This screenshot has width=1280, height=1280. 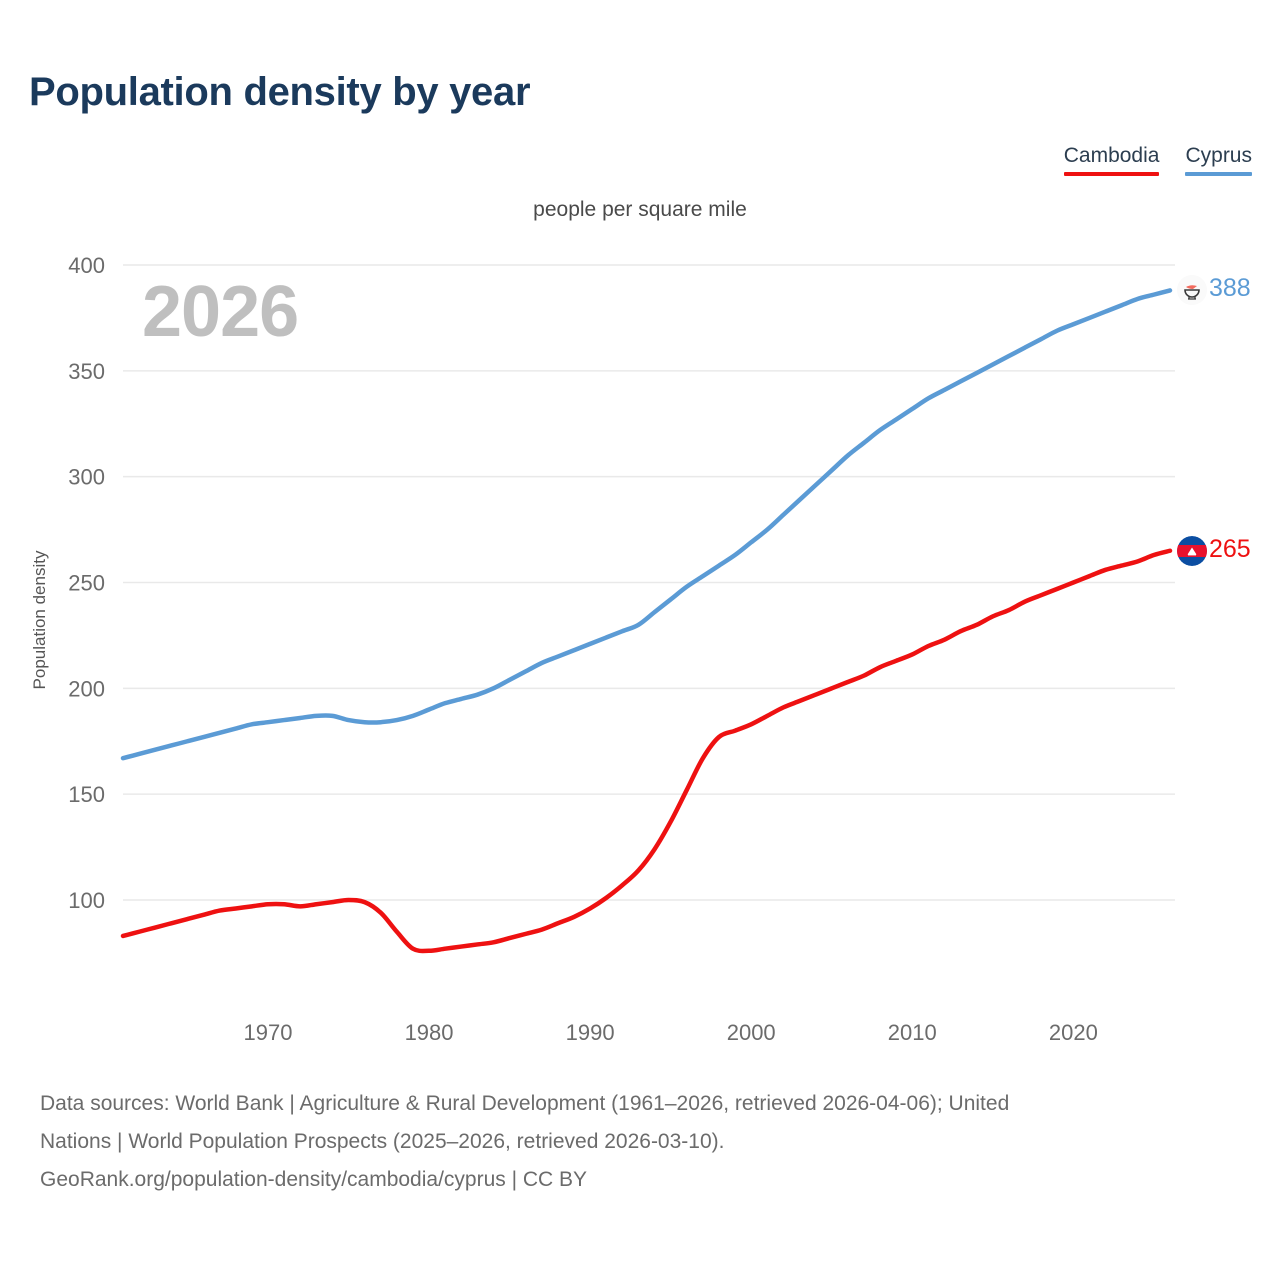 I want to click on cambodia-flag-svg, so click(x=1192, y=550).